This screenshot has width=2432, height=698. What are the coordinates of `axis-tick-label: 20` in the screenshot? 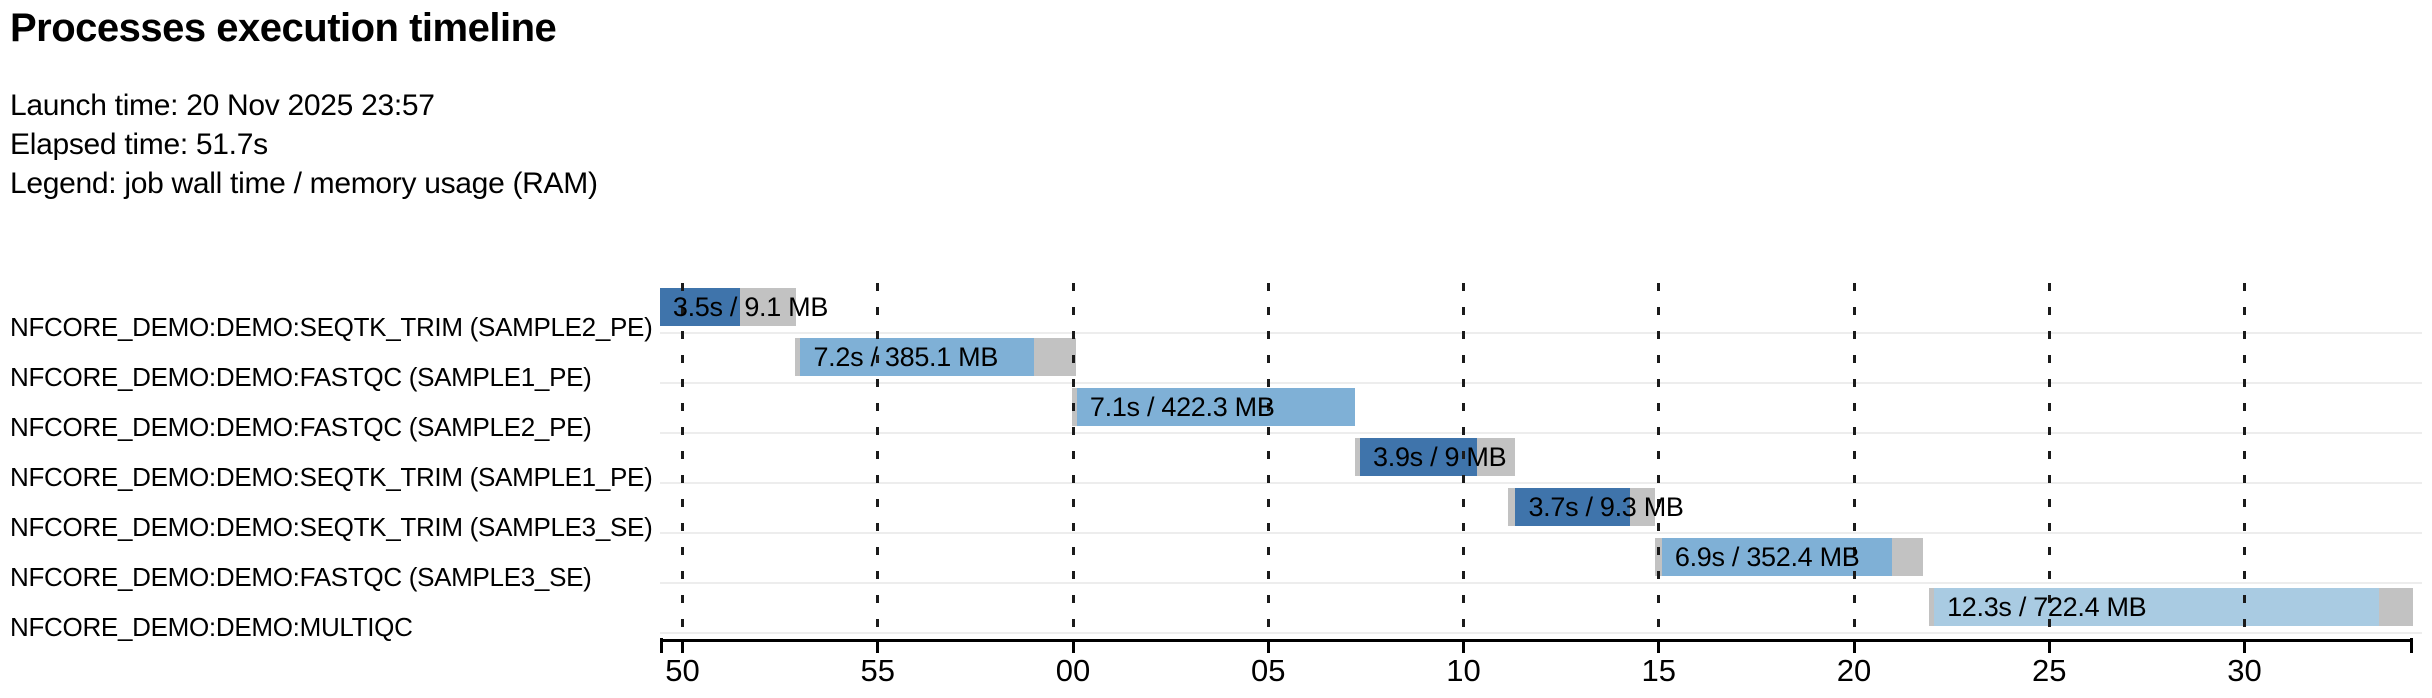 It's located at (1854, 670).